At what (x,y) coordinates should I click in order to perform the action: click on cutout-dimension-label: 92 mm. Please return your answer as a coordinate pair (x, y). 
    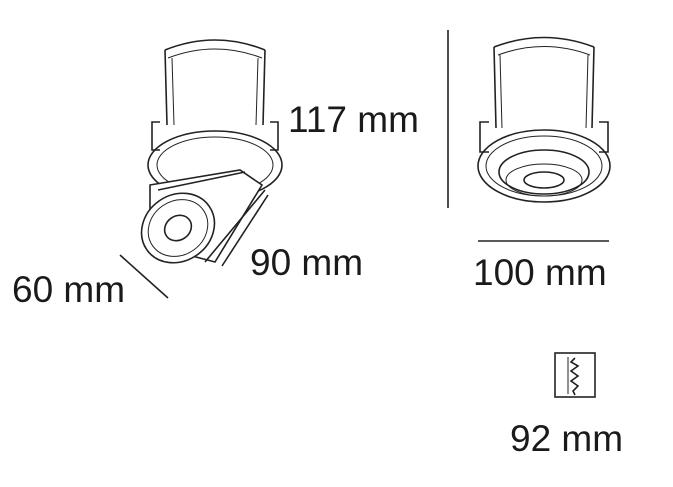
    Looking at the image, I should click on (567, 438).